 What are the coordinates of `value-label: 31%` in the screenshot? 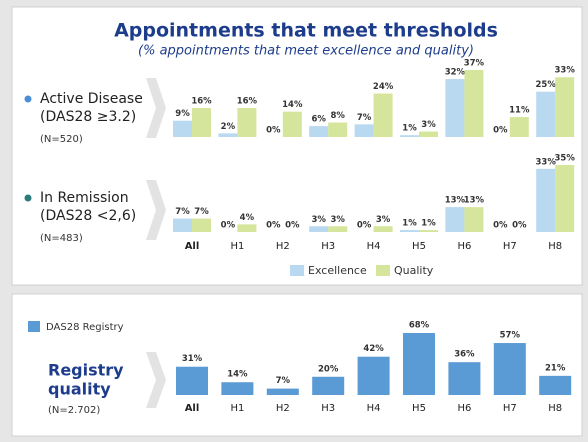 It's located at (192, 359).